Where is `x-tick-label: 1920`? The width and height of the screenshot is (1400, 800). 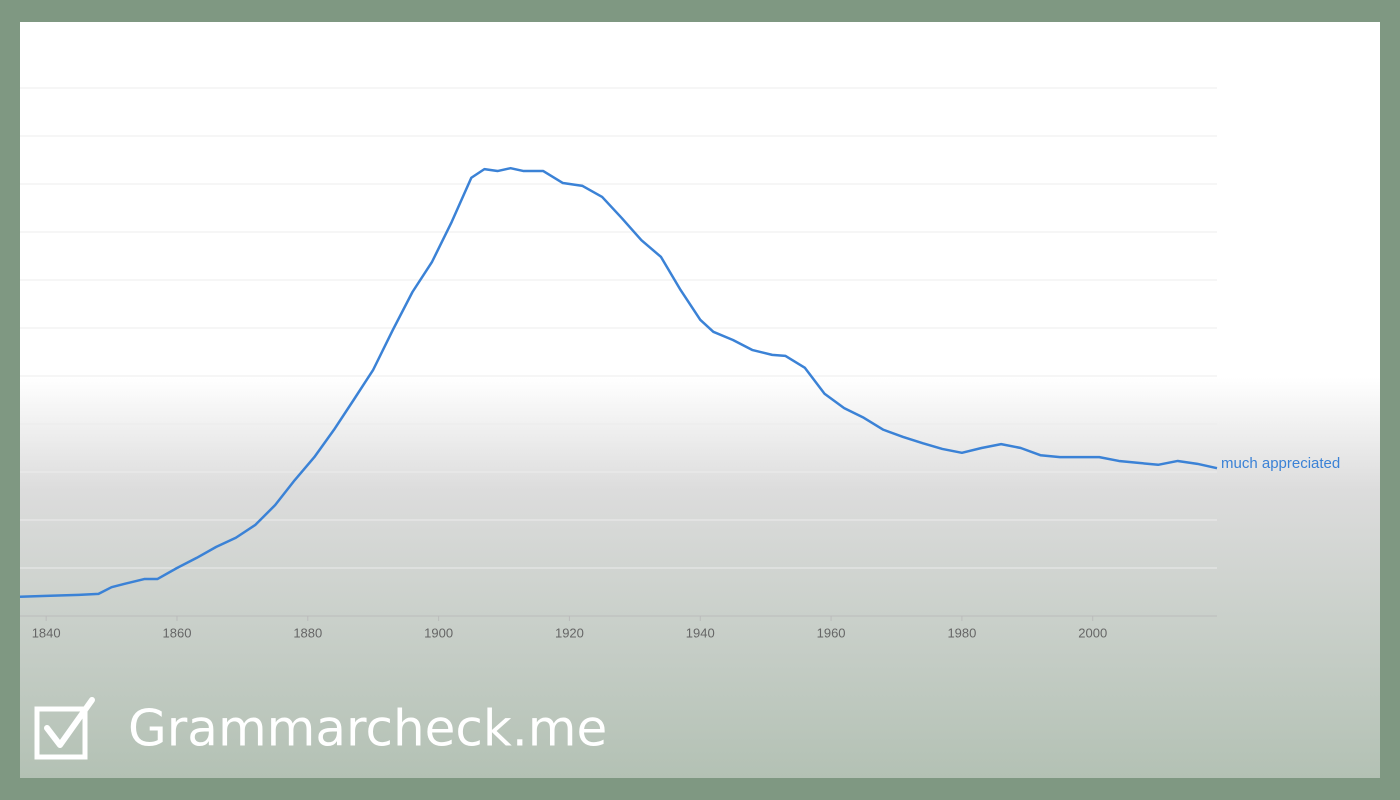
x-tick-label: 1920 is located at coordinates (569, 632).